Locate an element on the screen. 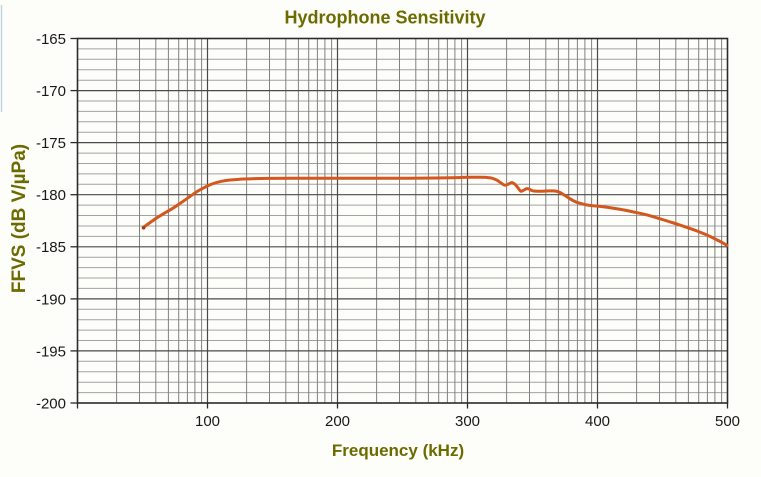 Image resolution: width=761 pixels, height=477 pixels. svg-text: -170 is located at coordinates (51, 91).